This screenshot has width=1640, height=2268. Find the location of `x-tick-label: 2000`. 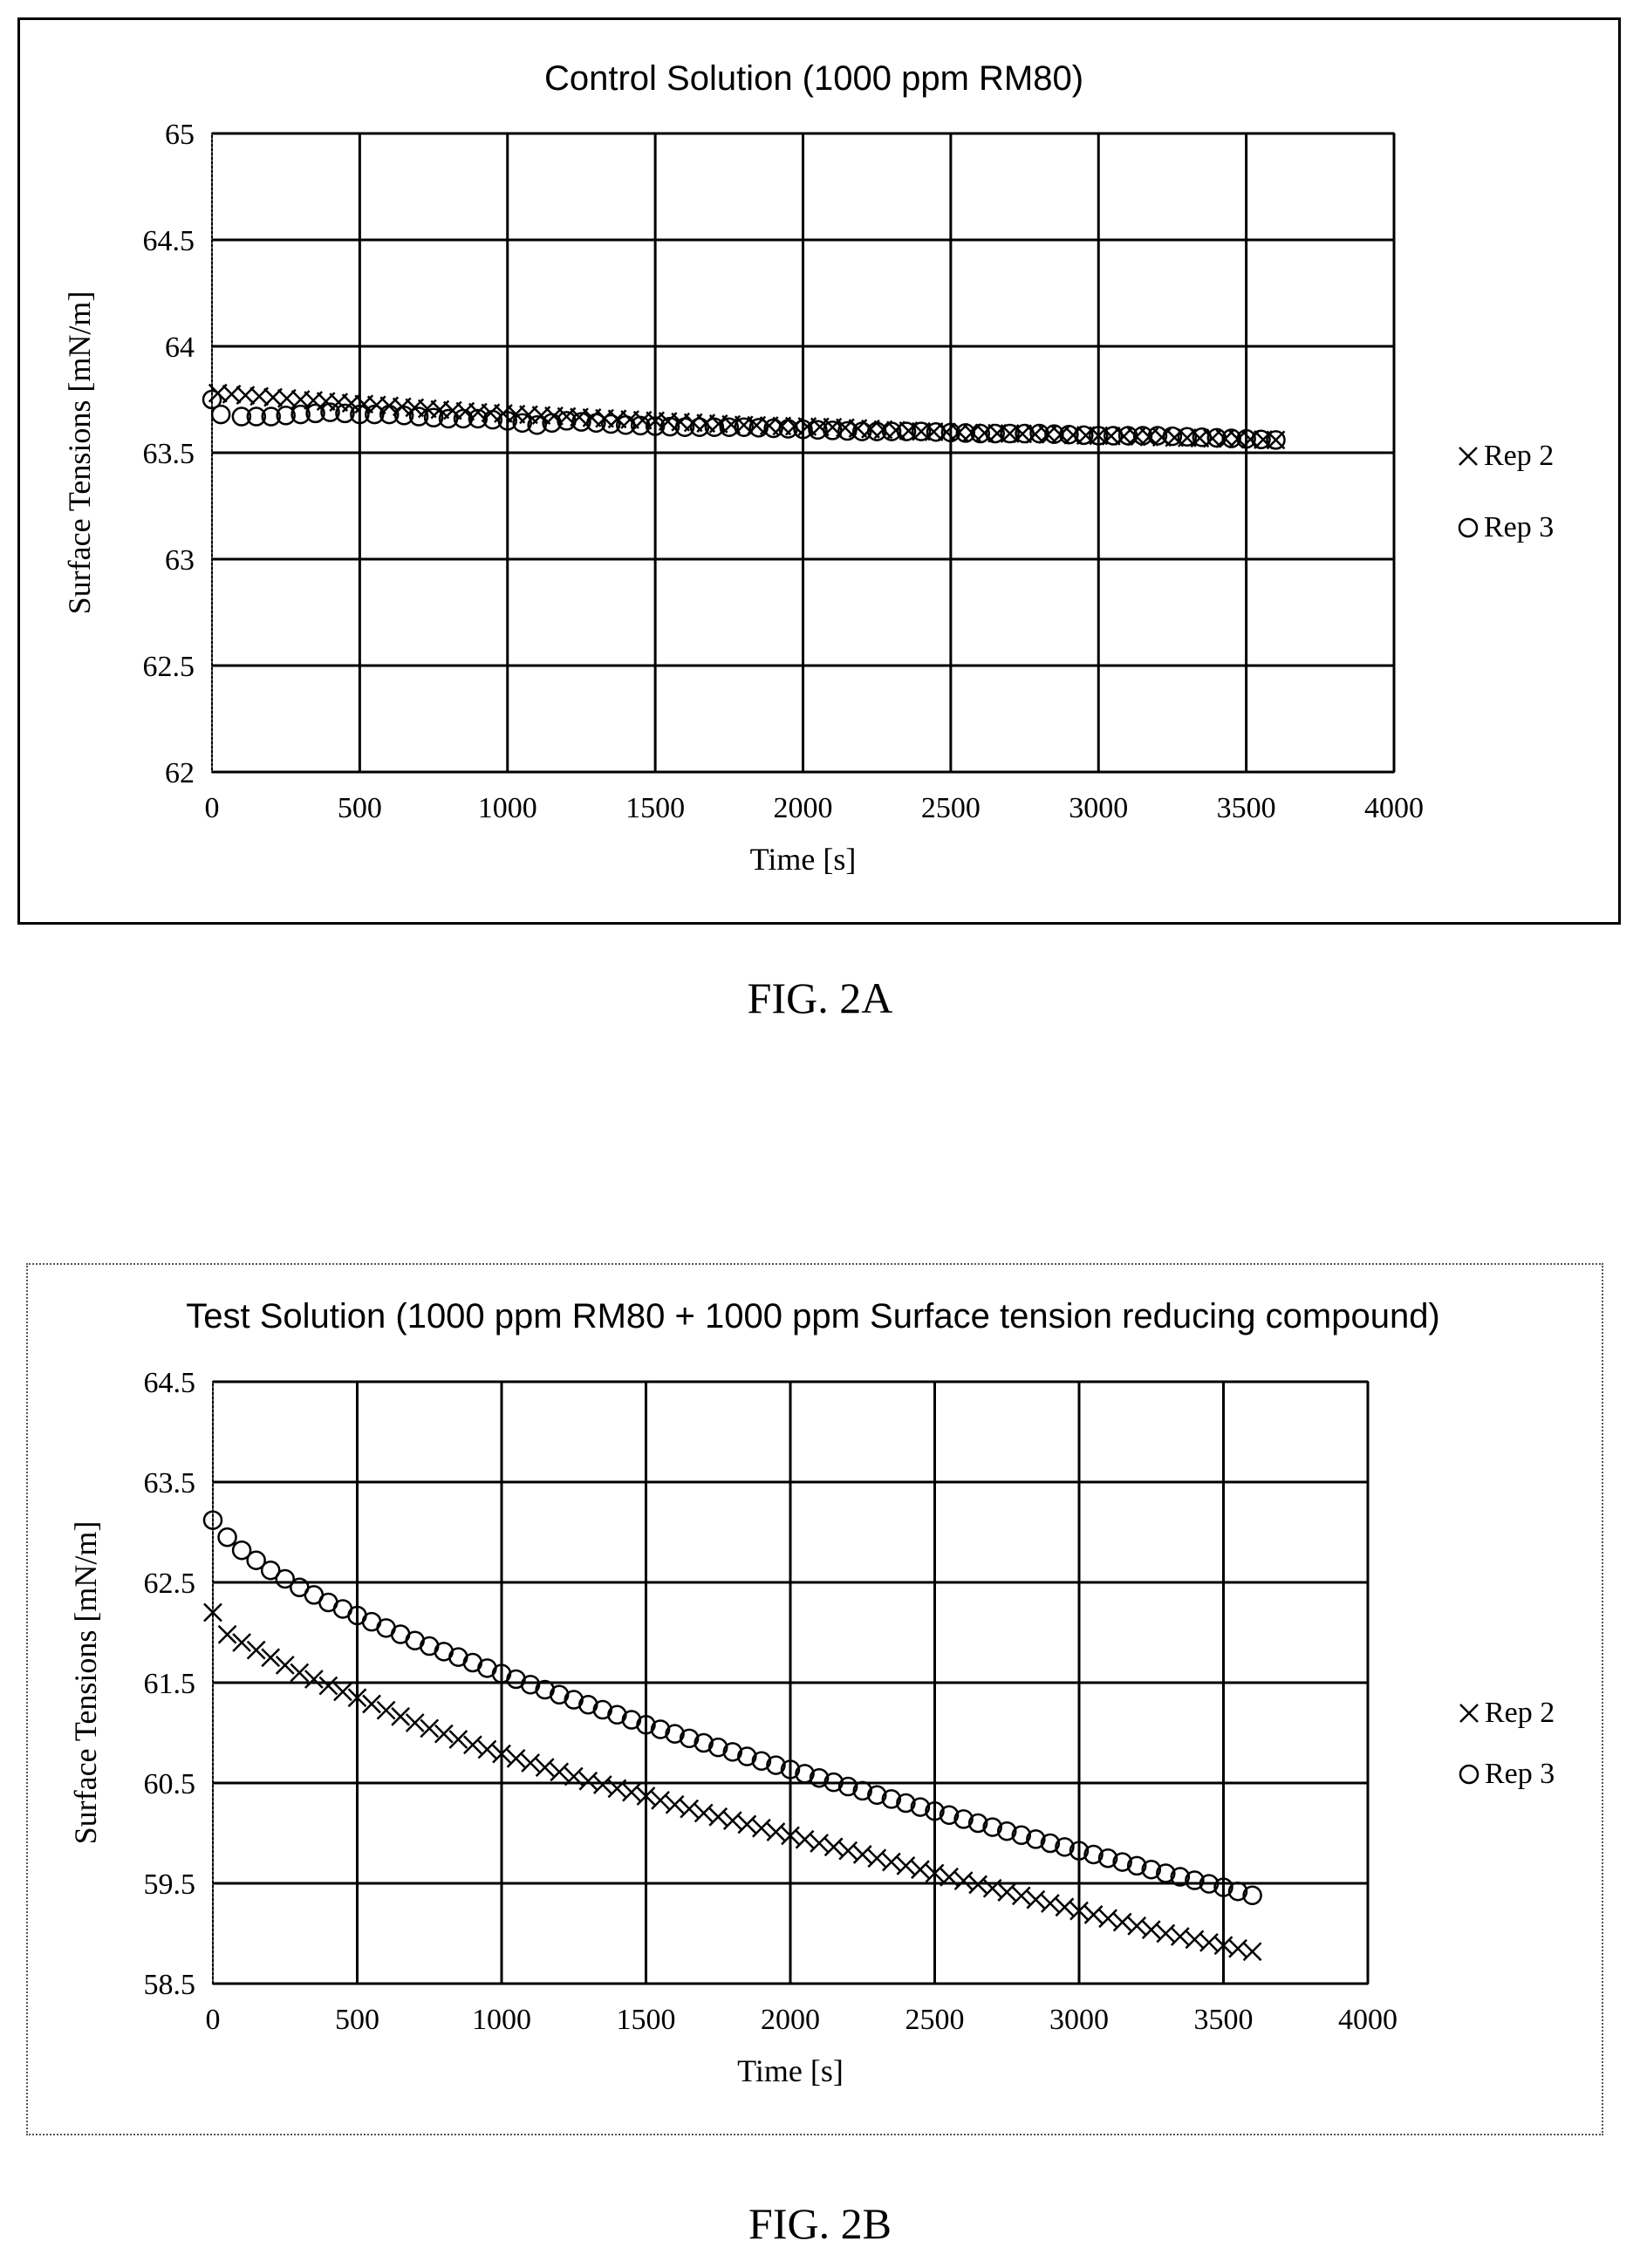

x-tick-label: 2000 is located at coordinates (803, 808).